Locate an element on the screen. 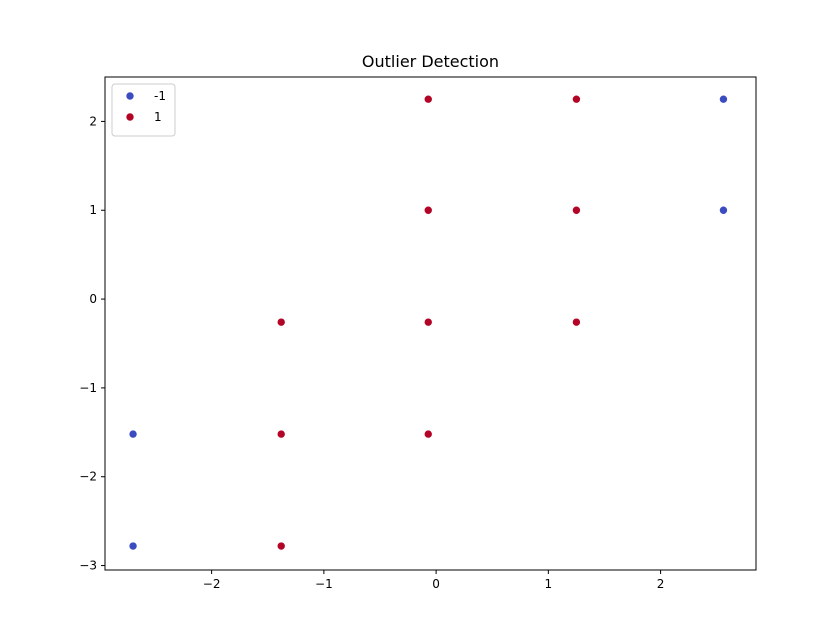 The width and height of the screenshot is (840, 644). legend: -1 1 is located at coordinates (143, 110).